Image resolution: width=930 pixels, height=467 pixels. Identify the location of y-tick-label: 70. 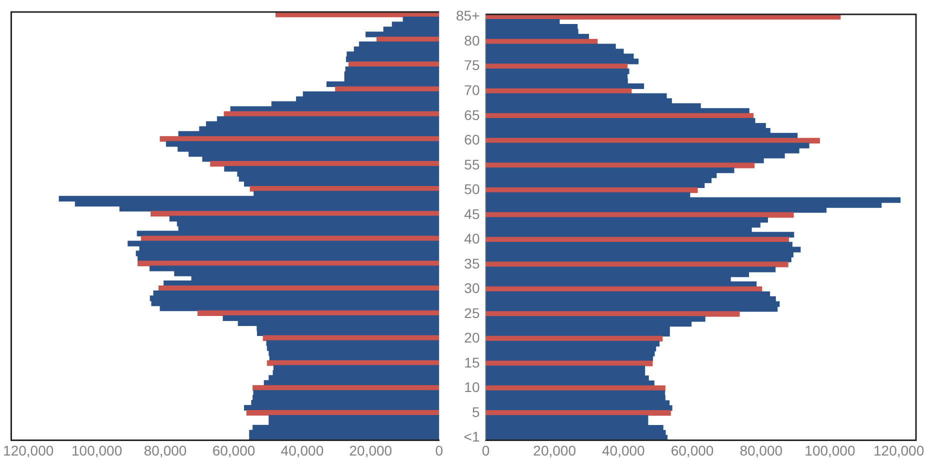
(472, 90).